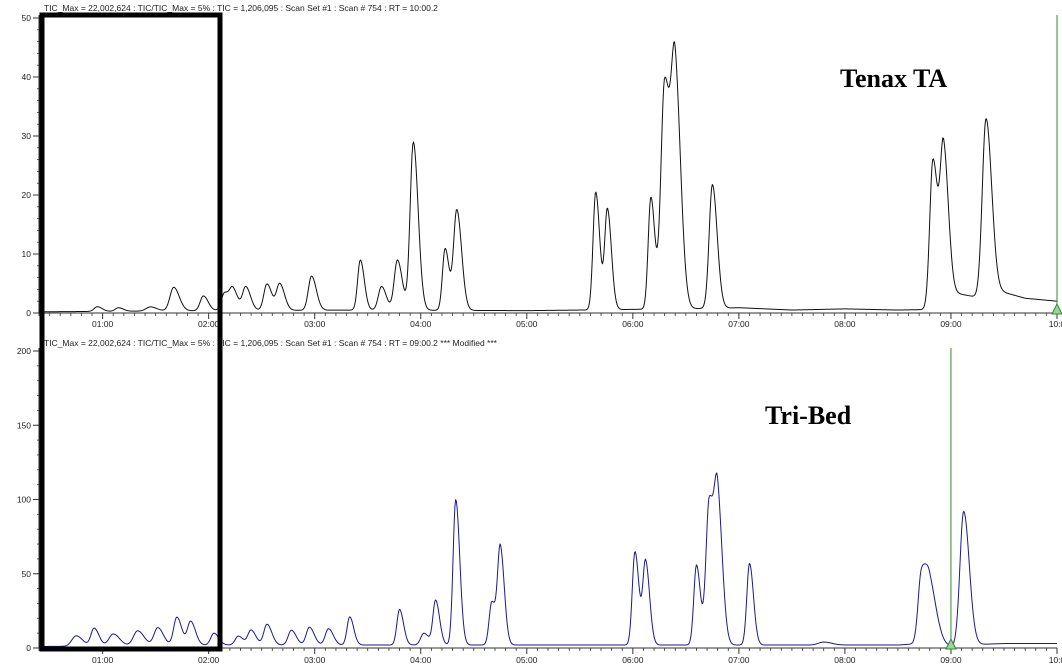  Describe the element at coordinates (808, 415) in the screenshot. I see `panel-annotation-label: Tri-Bed` at that location.